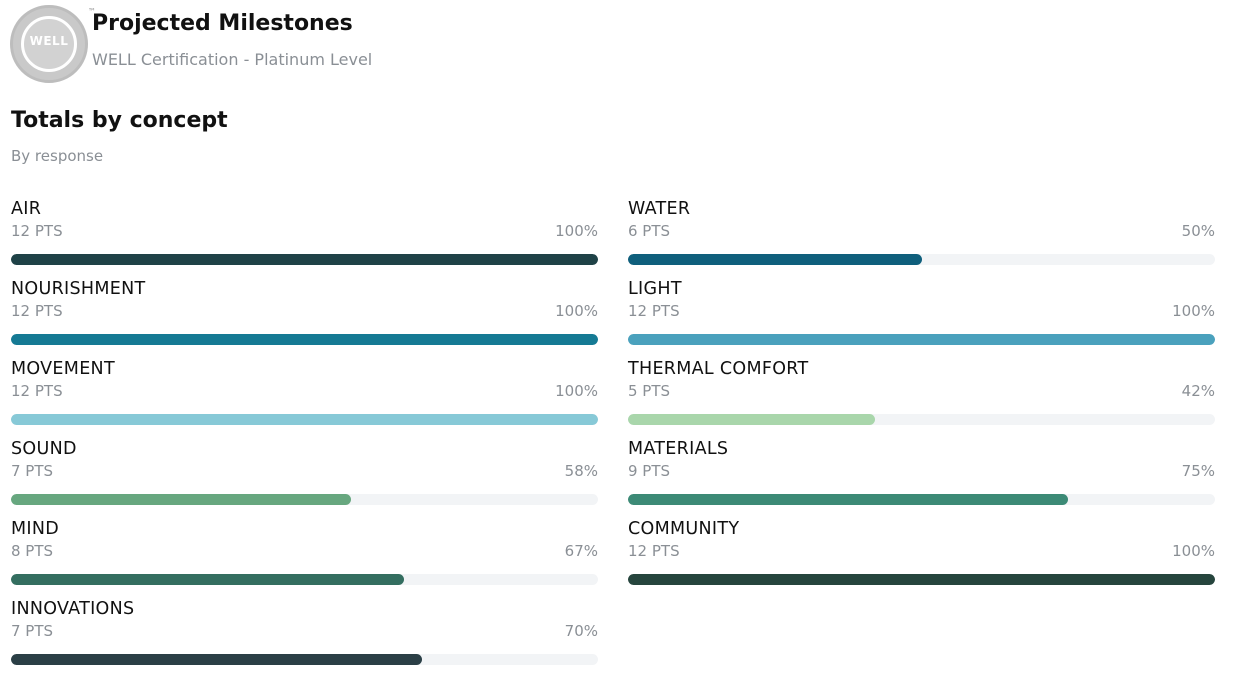  Describe the element at coordinates (304, 399) in the screenshot. I see `concept-movement: MOVEMENT 12 PTS 100%` at that location.